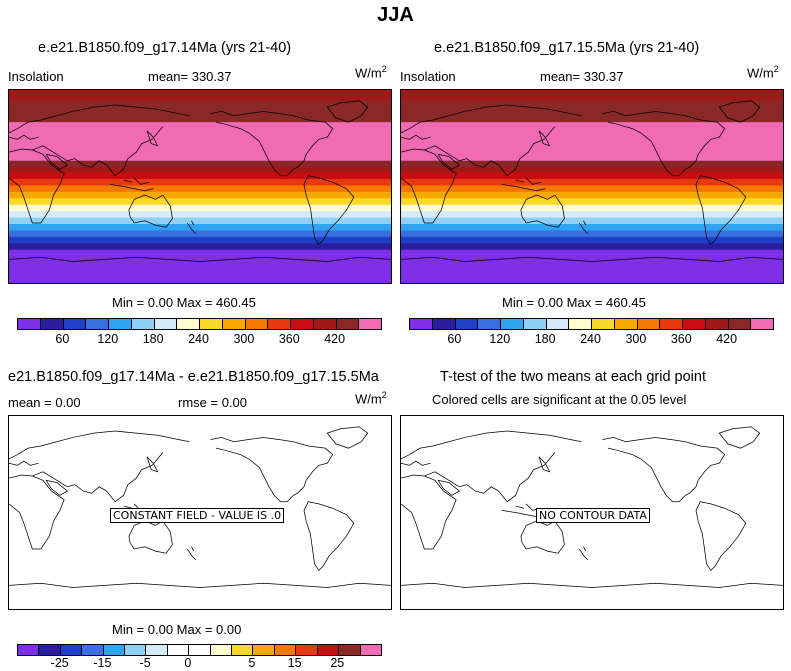 The image size is (791, 671). I want to click on colorbar-tick-label: -15, so click(102, 663).